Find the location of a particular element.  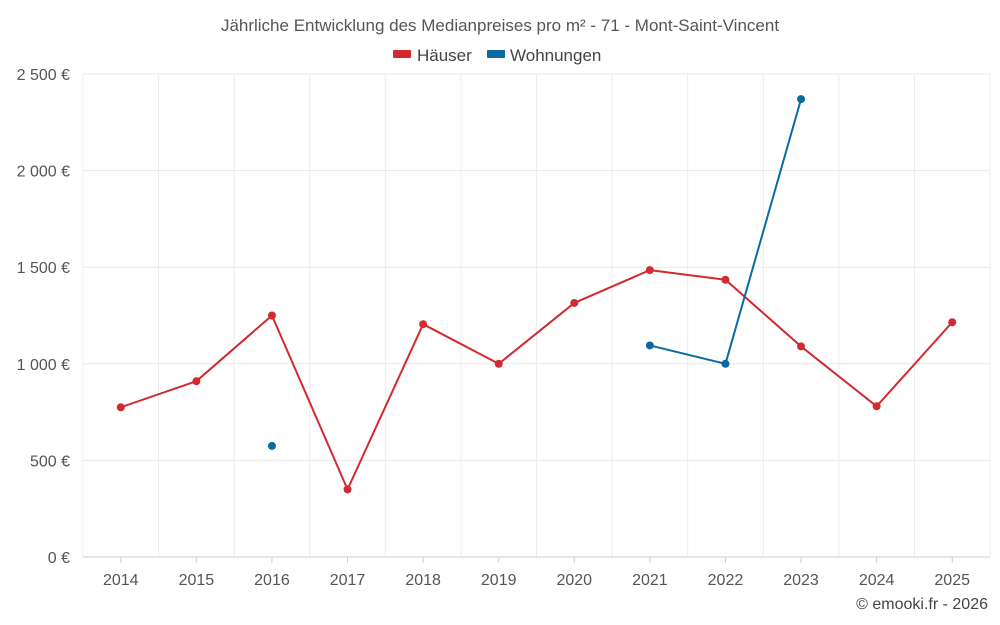

y-tick-label: 500 € is located at coordinates (50, 461).